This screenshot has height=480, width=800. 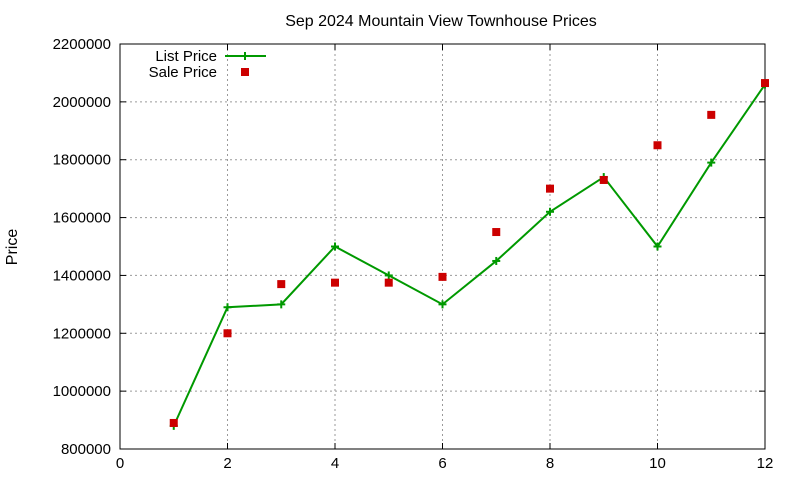 I want to click on legend-entry: List Price, so click(x=210, y=56).